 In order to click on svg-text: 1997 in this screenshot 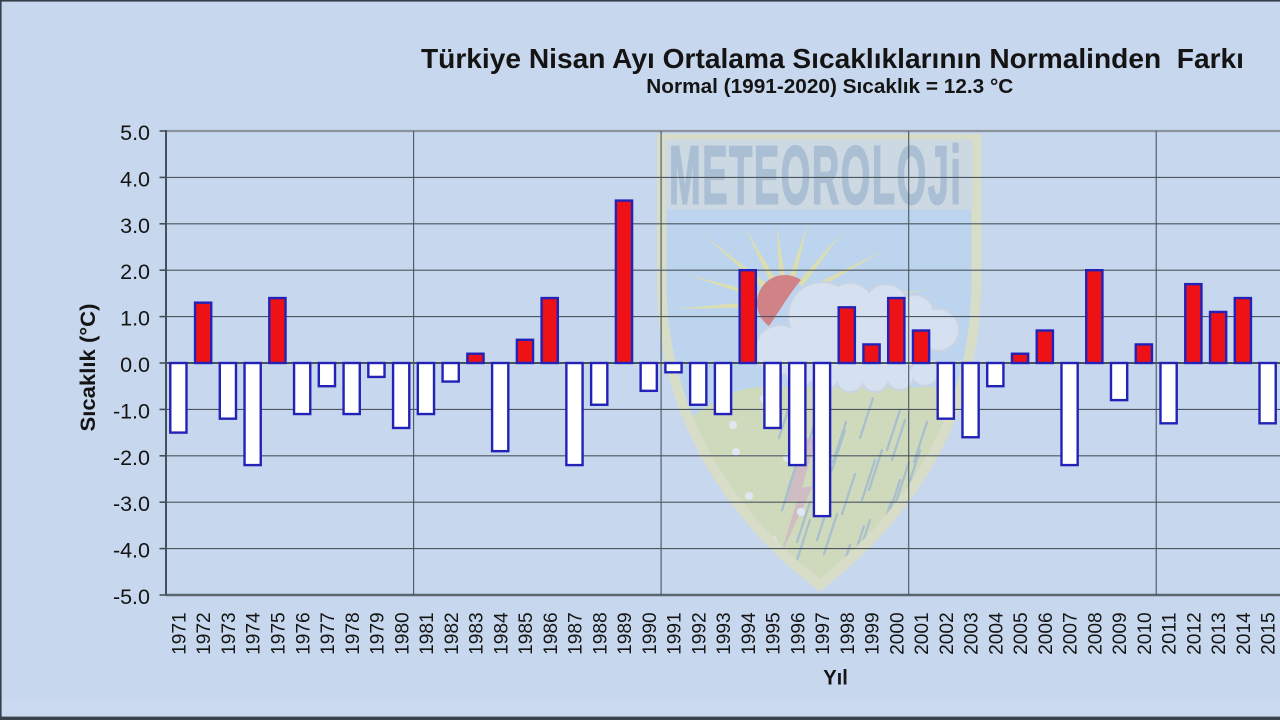, I will do `click(823, 633)`.